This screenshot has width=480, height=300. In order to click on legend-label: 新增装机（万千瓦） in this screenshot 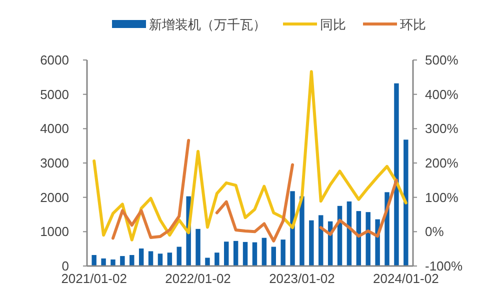, I will do `click(207, 24)`.